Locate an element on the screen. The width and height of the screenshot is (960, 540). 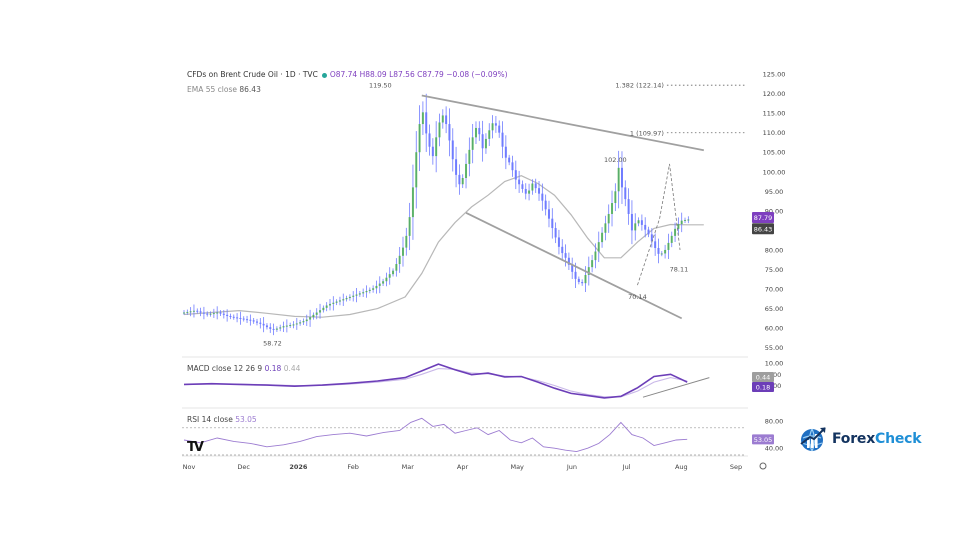
price-tick-label: 95.00 is located at coordinates (774, 192).